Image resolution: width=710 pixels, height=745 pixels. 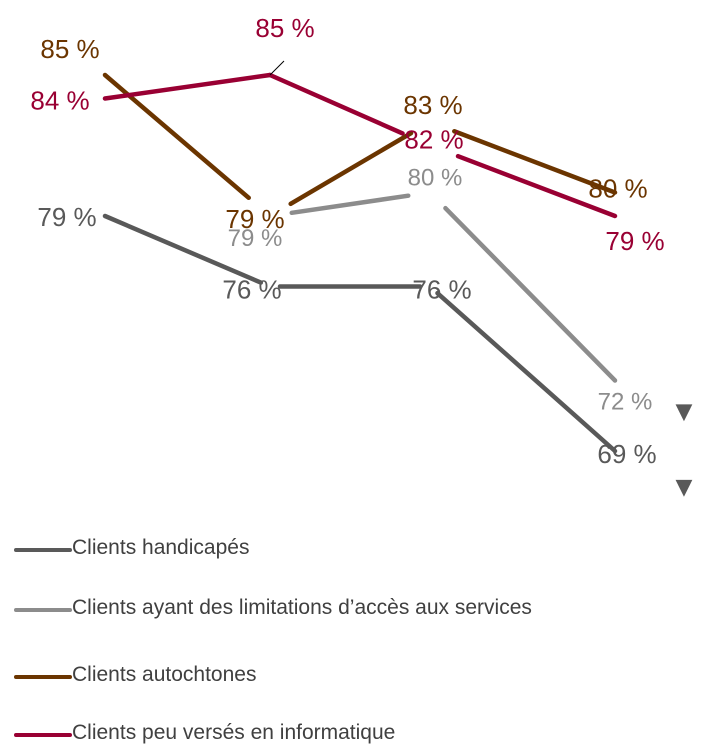 I want to click on data-label: 84 %, so click(x=59, y=101).